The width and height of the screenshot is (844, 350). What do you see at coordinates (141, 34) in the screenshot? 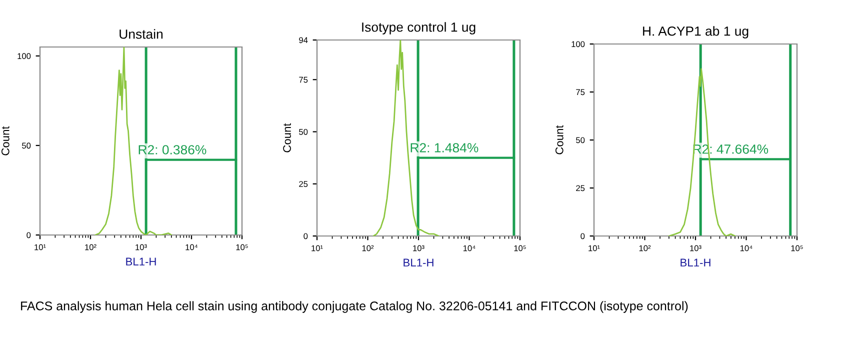
I see `chart-title: Unstain` at bounding box center [141, 34].